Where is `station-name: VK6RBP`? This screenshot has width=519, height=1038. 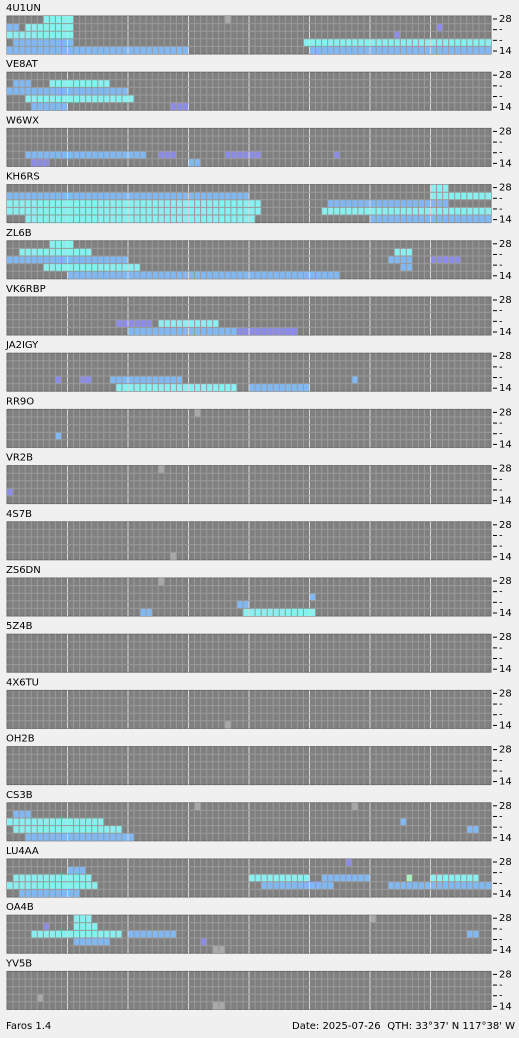 station-name: VK6RBP is located at coordinates (26, 289).